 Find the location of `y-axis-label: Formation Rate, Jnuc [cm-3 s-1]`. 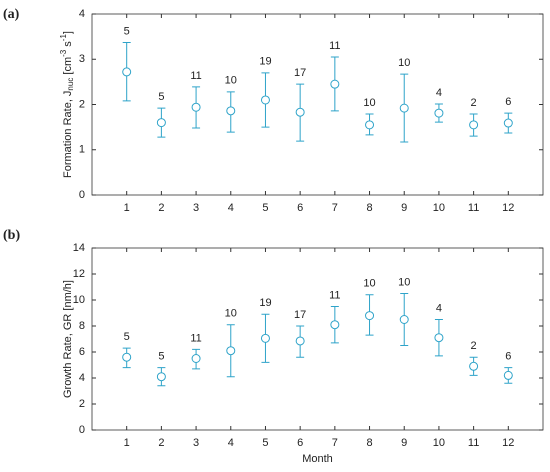

y-axis-label: Formation Rate, Jnuc [cm-3 s-1] is located at coordinates (67, 104).